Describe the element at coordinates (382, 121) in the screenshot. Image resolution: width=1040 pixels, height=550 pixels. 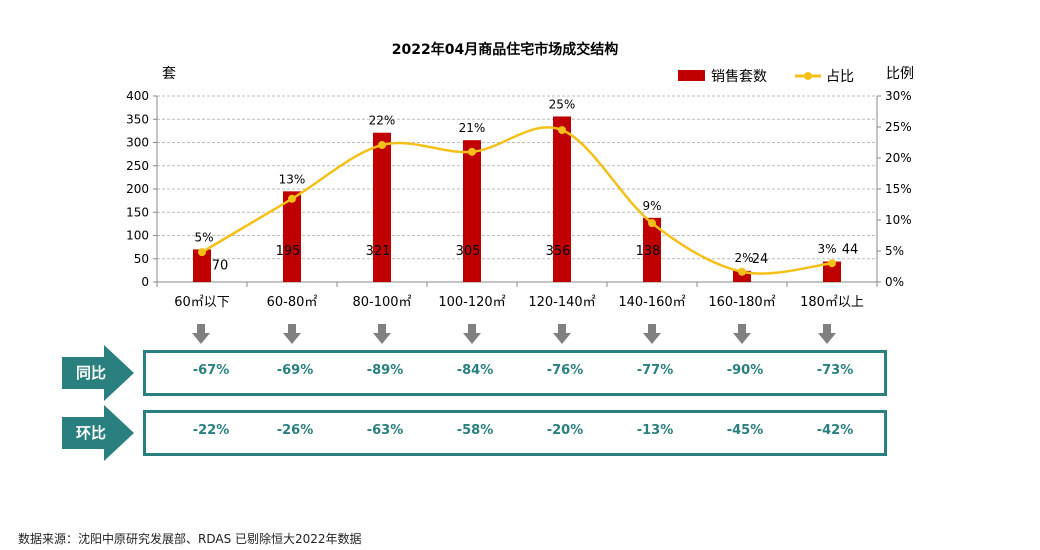
I see `share-label: 22%` at that location.